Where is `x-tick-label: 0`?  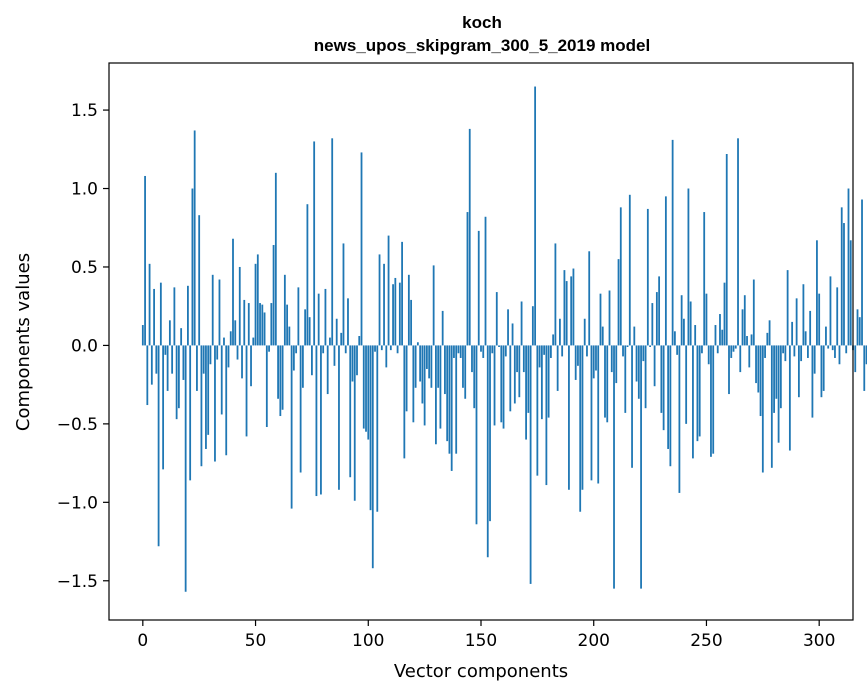 x-tick-label: 0 is located at coordinates (142, 641).